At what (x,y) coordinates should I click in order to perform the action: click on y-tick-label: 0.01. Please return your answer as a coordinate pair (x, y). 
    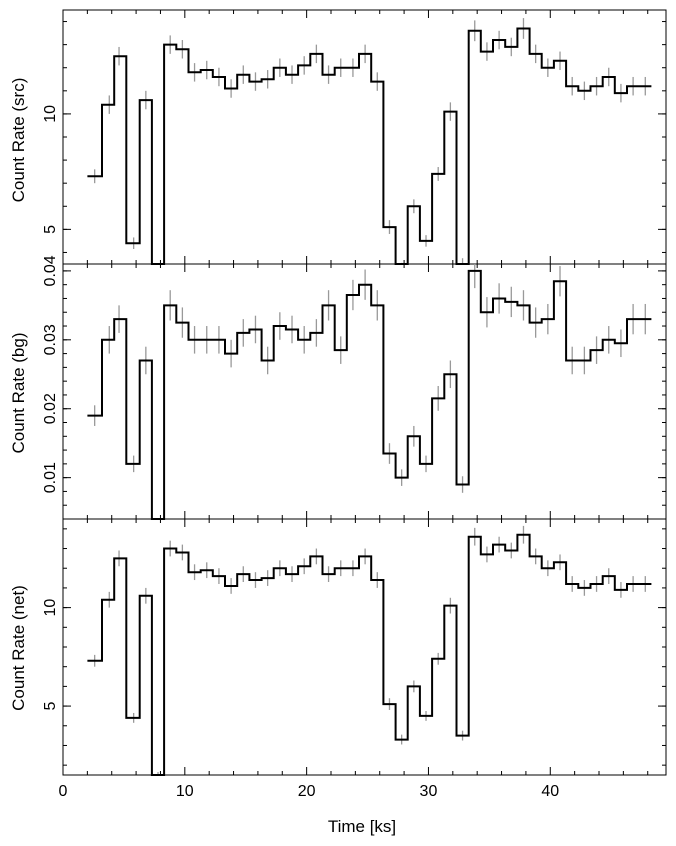
    Looking at the image, I should click on (50, 477).